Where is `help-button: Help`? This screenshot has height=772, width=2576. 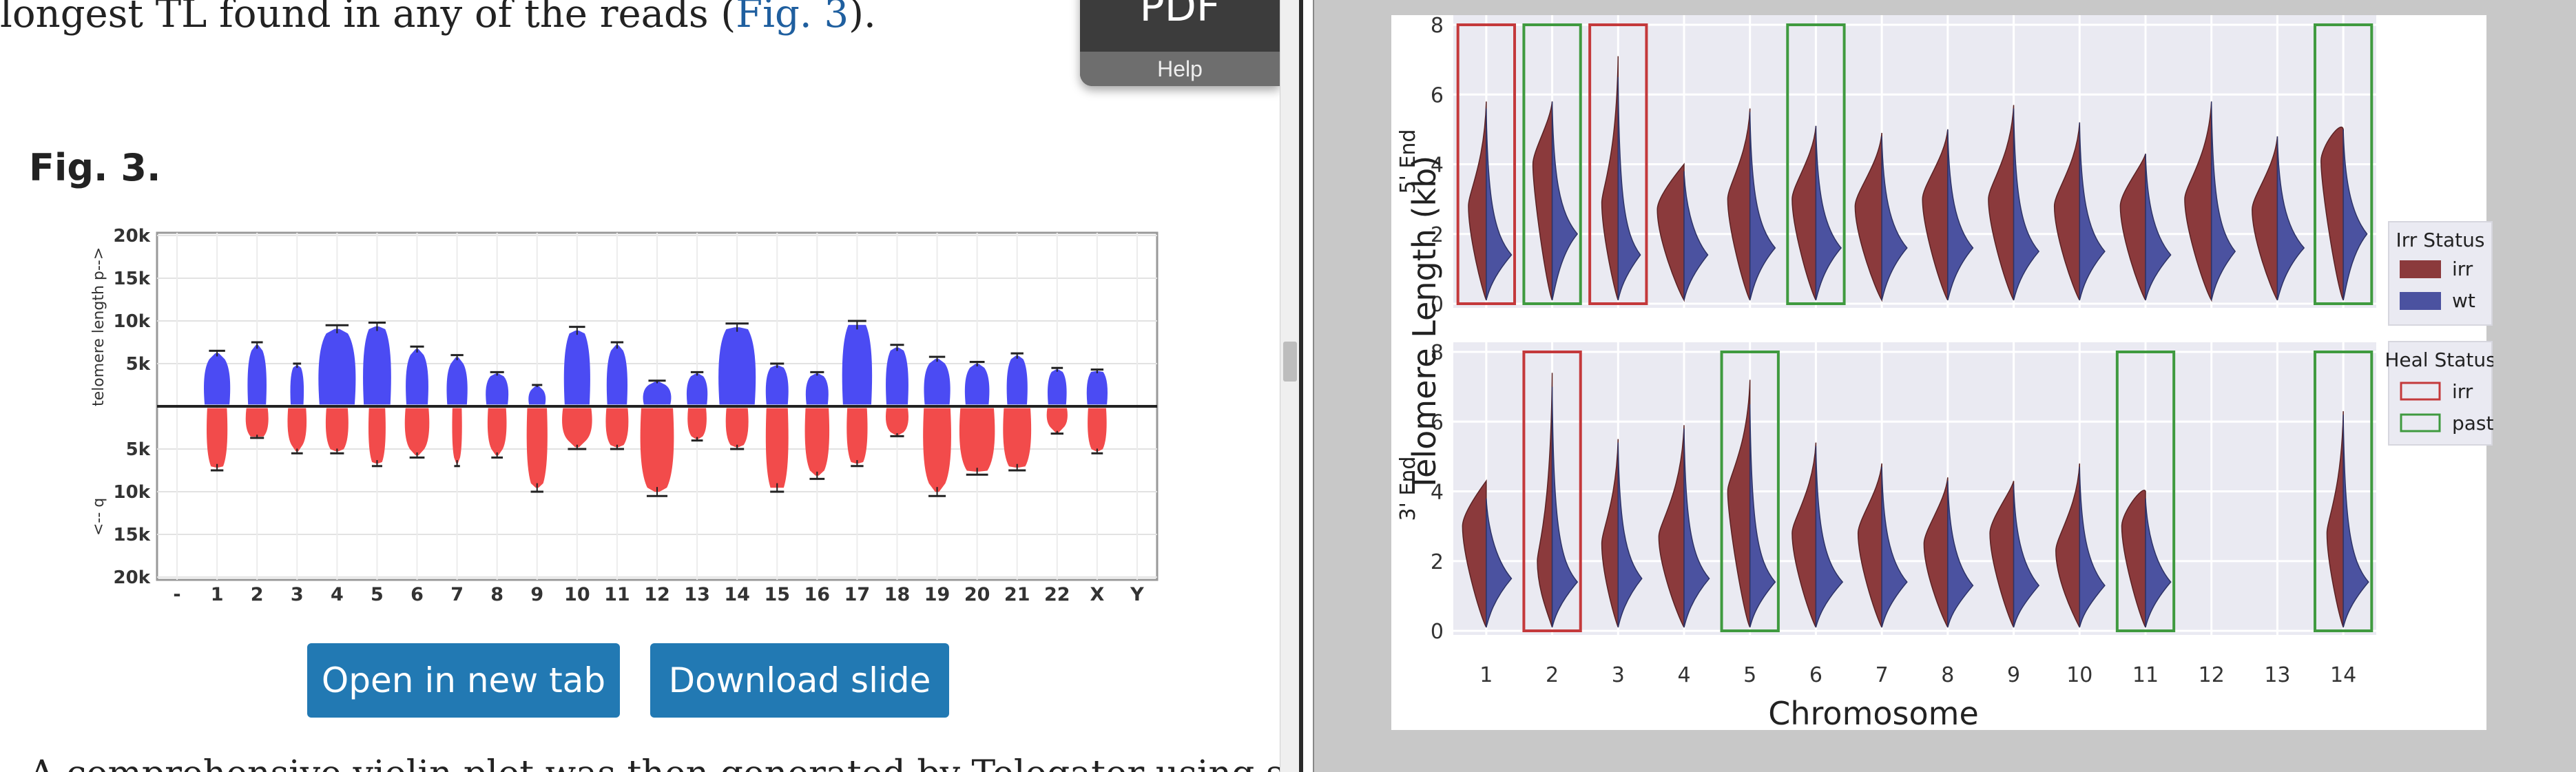
help-button: Help is located at coordinates (1180, 69).